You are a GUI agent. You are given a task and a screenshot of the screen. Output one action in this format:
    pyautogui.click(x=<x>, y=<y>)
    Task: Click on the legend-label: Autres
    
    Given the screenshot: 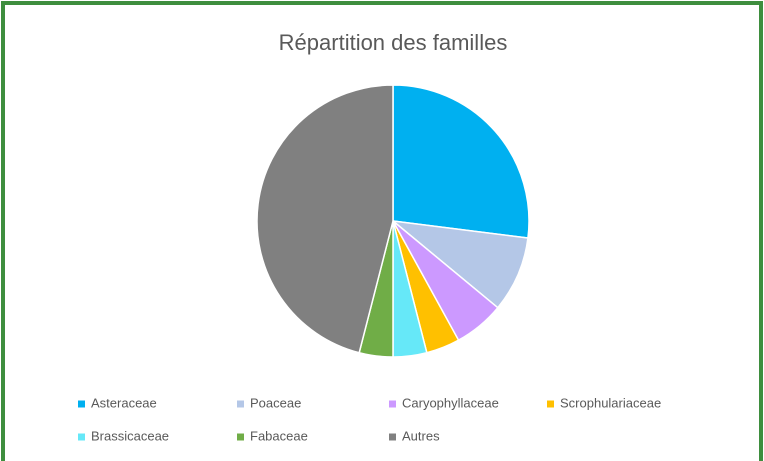 What is the action you would take?
    pyautogui.click(x=421, y=435)
    